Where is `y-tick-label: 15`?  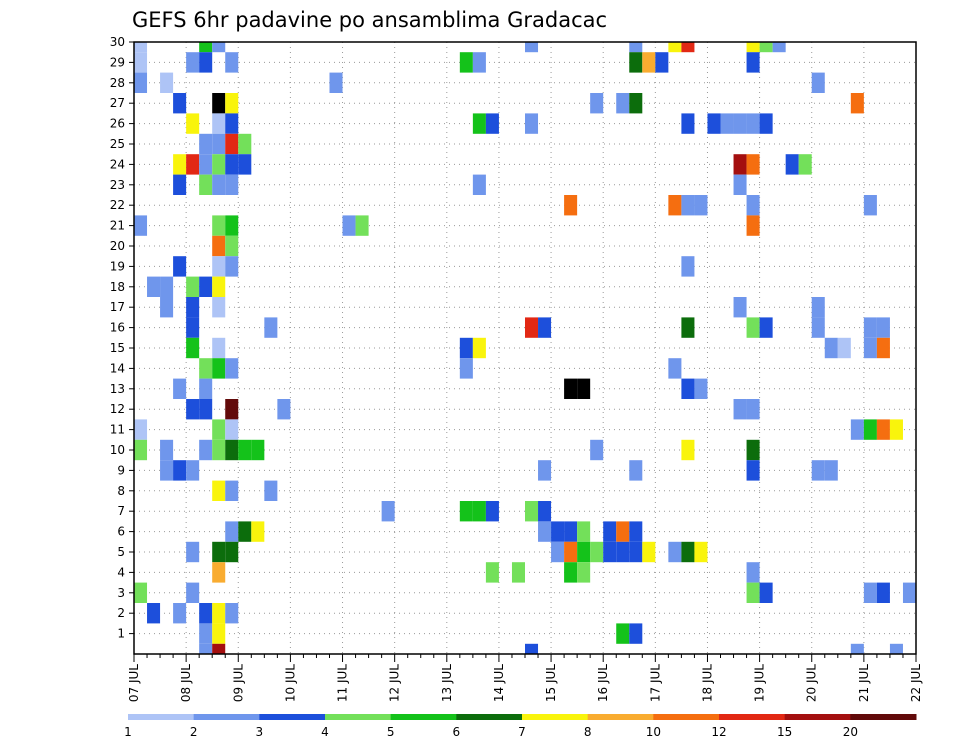 y-tick-label: 15 is located at coordinates (117, 348).